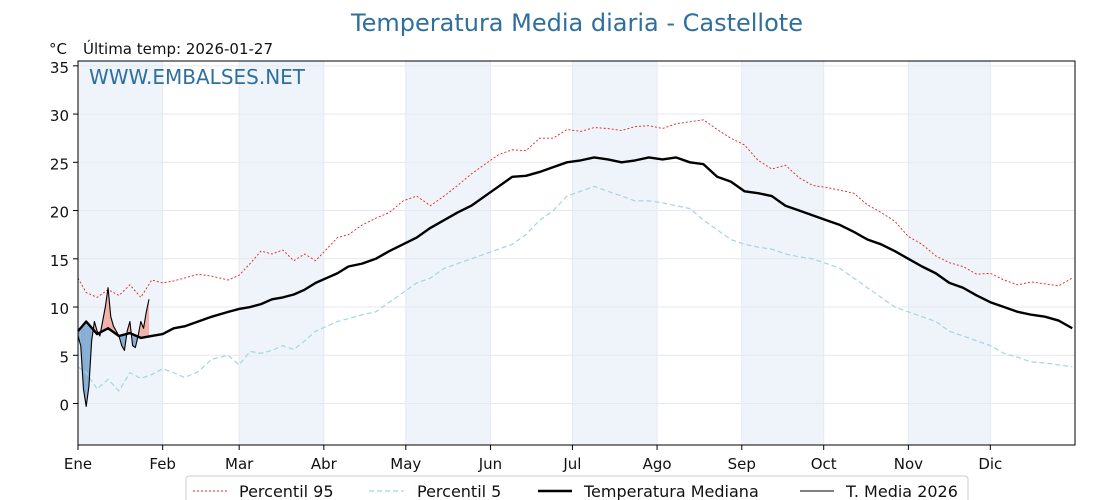 The width and height of the screenshot is (1120, 500). Describe the element at coordinates (324, 464) in the screenshot. I see `x-tick-label: Abr` at that location.